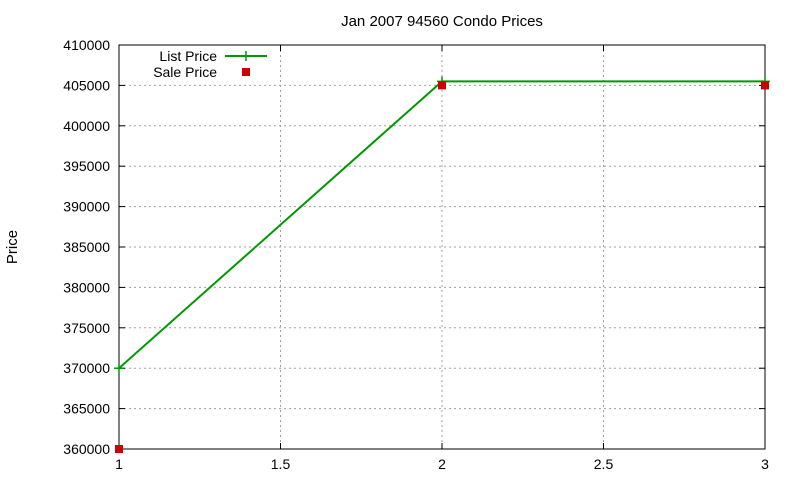  Describe the element at coordinates (86, 328) in the screenshot. I see `y-tick-label: 375000` at that location.